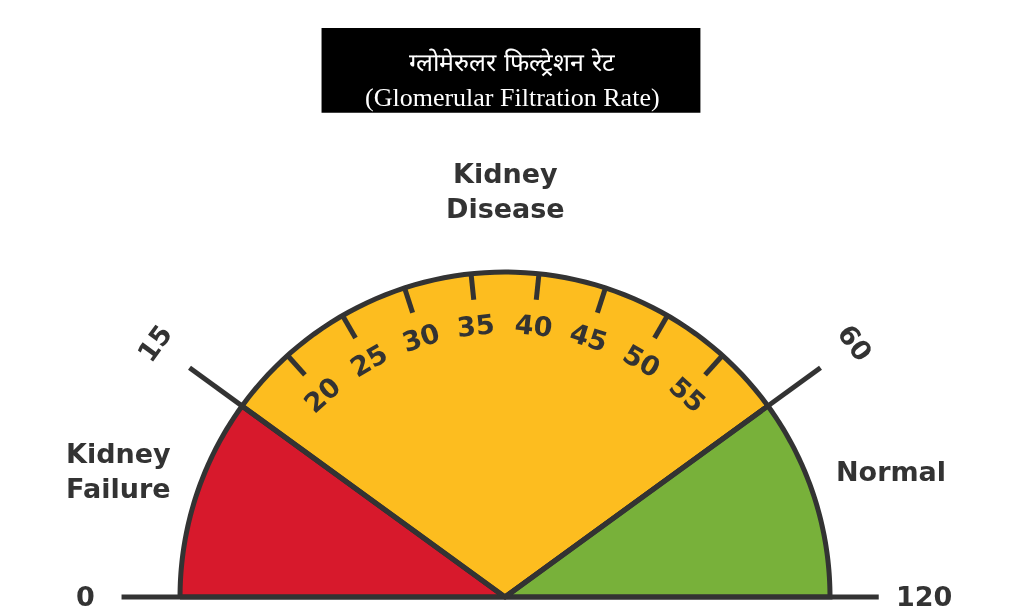 The image size is (1024, 610). I want to click on slice-label: Normal, so click(891, 471).